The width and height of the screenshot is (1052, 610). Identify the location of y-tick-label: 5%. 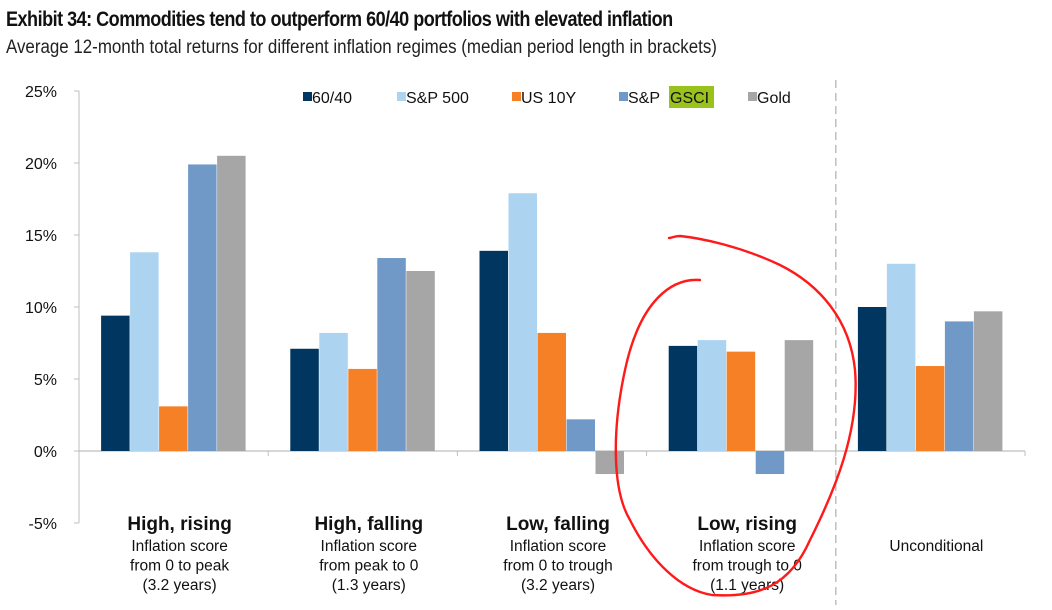
(45, 380).